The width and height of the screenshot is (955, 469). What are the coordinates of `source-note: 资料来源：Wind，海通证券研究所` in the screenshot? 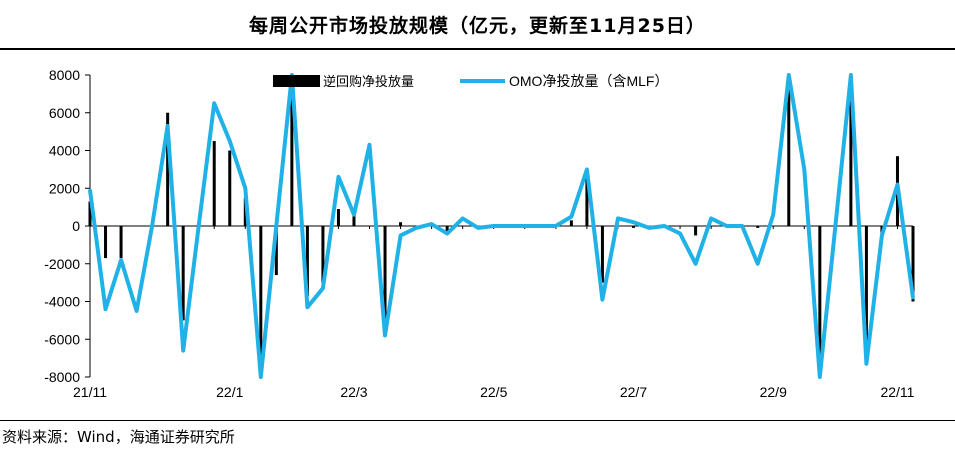 It's located at (118, 437).